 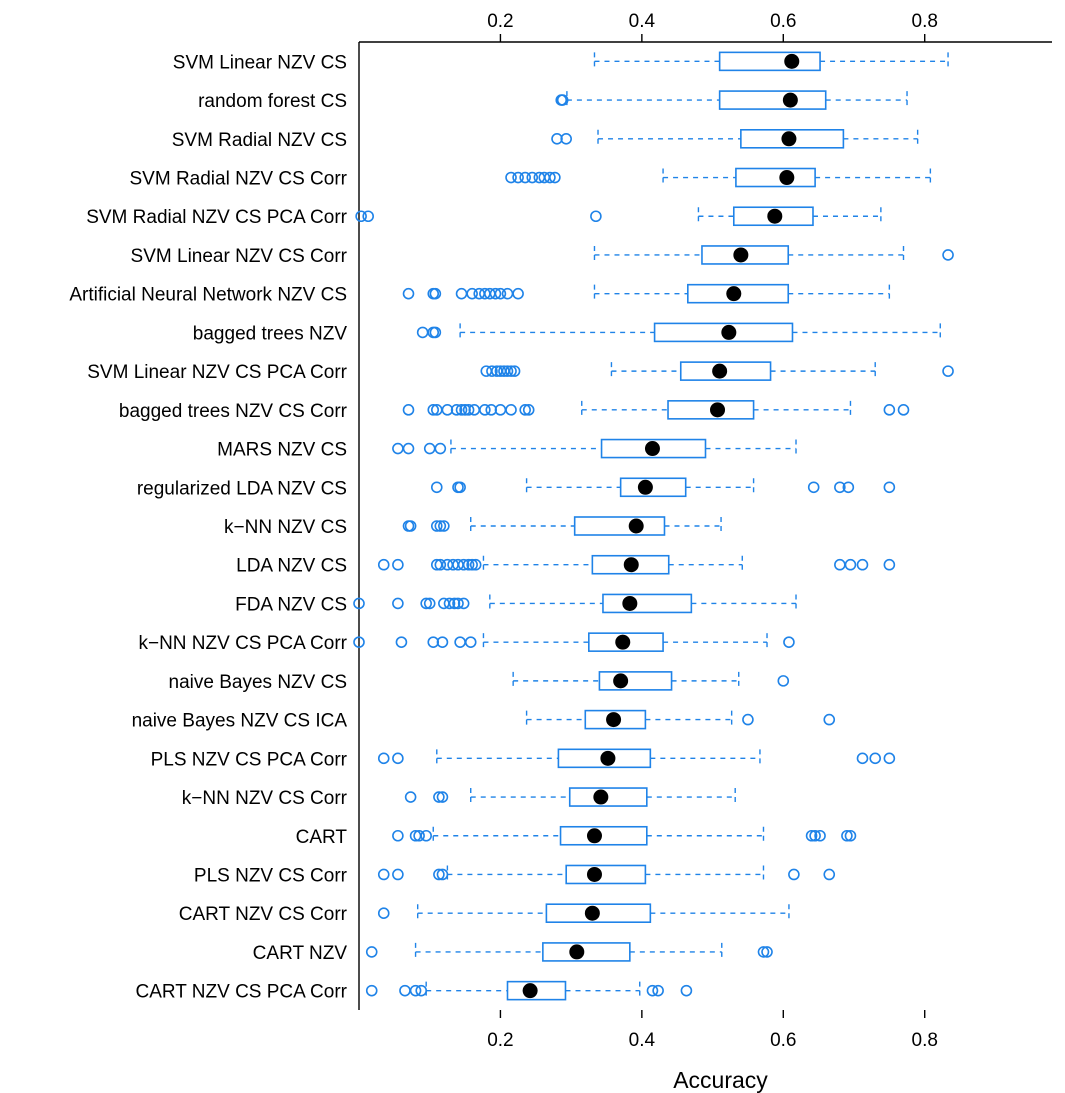 I want to click on category-label: k−NN NZV CS PCA Corr, so click(x=242, y=643).